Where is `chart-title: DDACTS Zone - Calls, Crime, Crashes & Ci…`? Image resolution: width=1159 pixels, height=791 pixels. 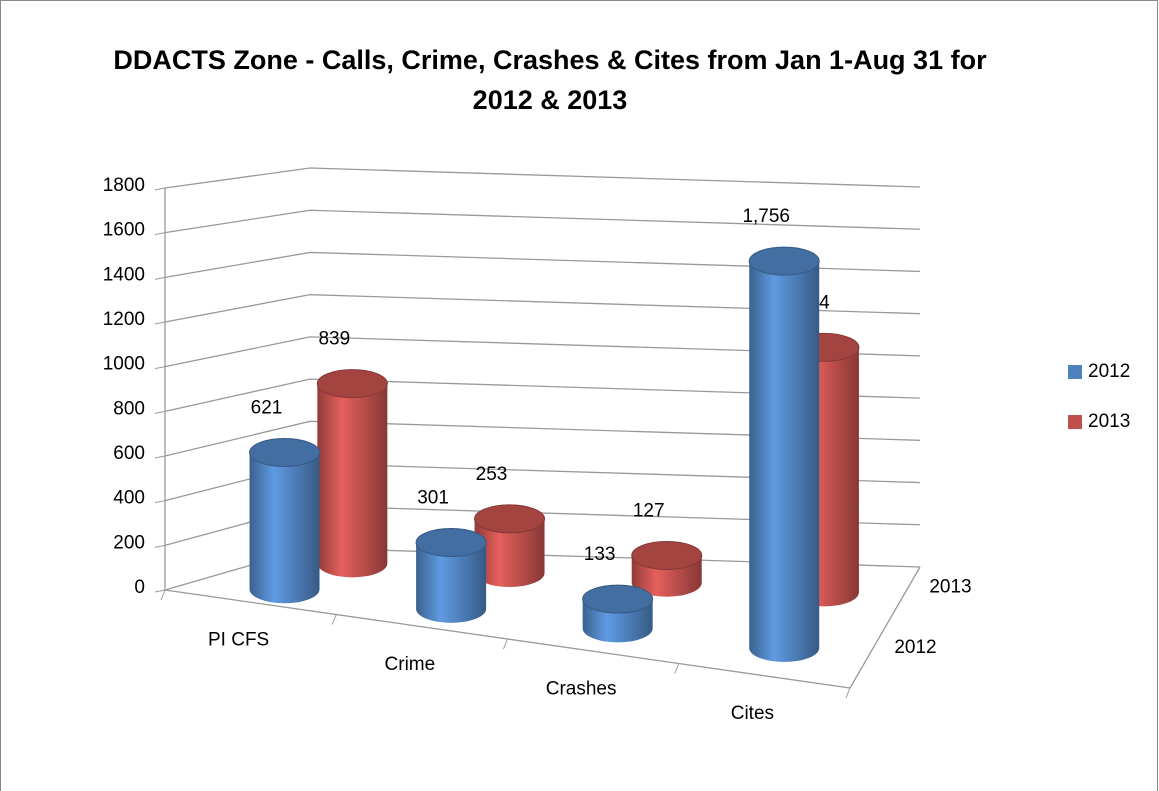 chart-title: DDACTS Zone - Calls, Crime, Crashes & Ci… is located at coordinates (550, 80).